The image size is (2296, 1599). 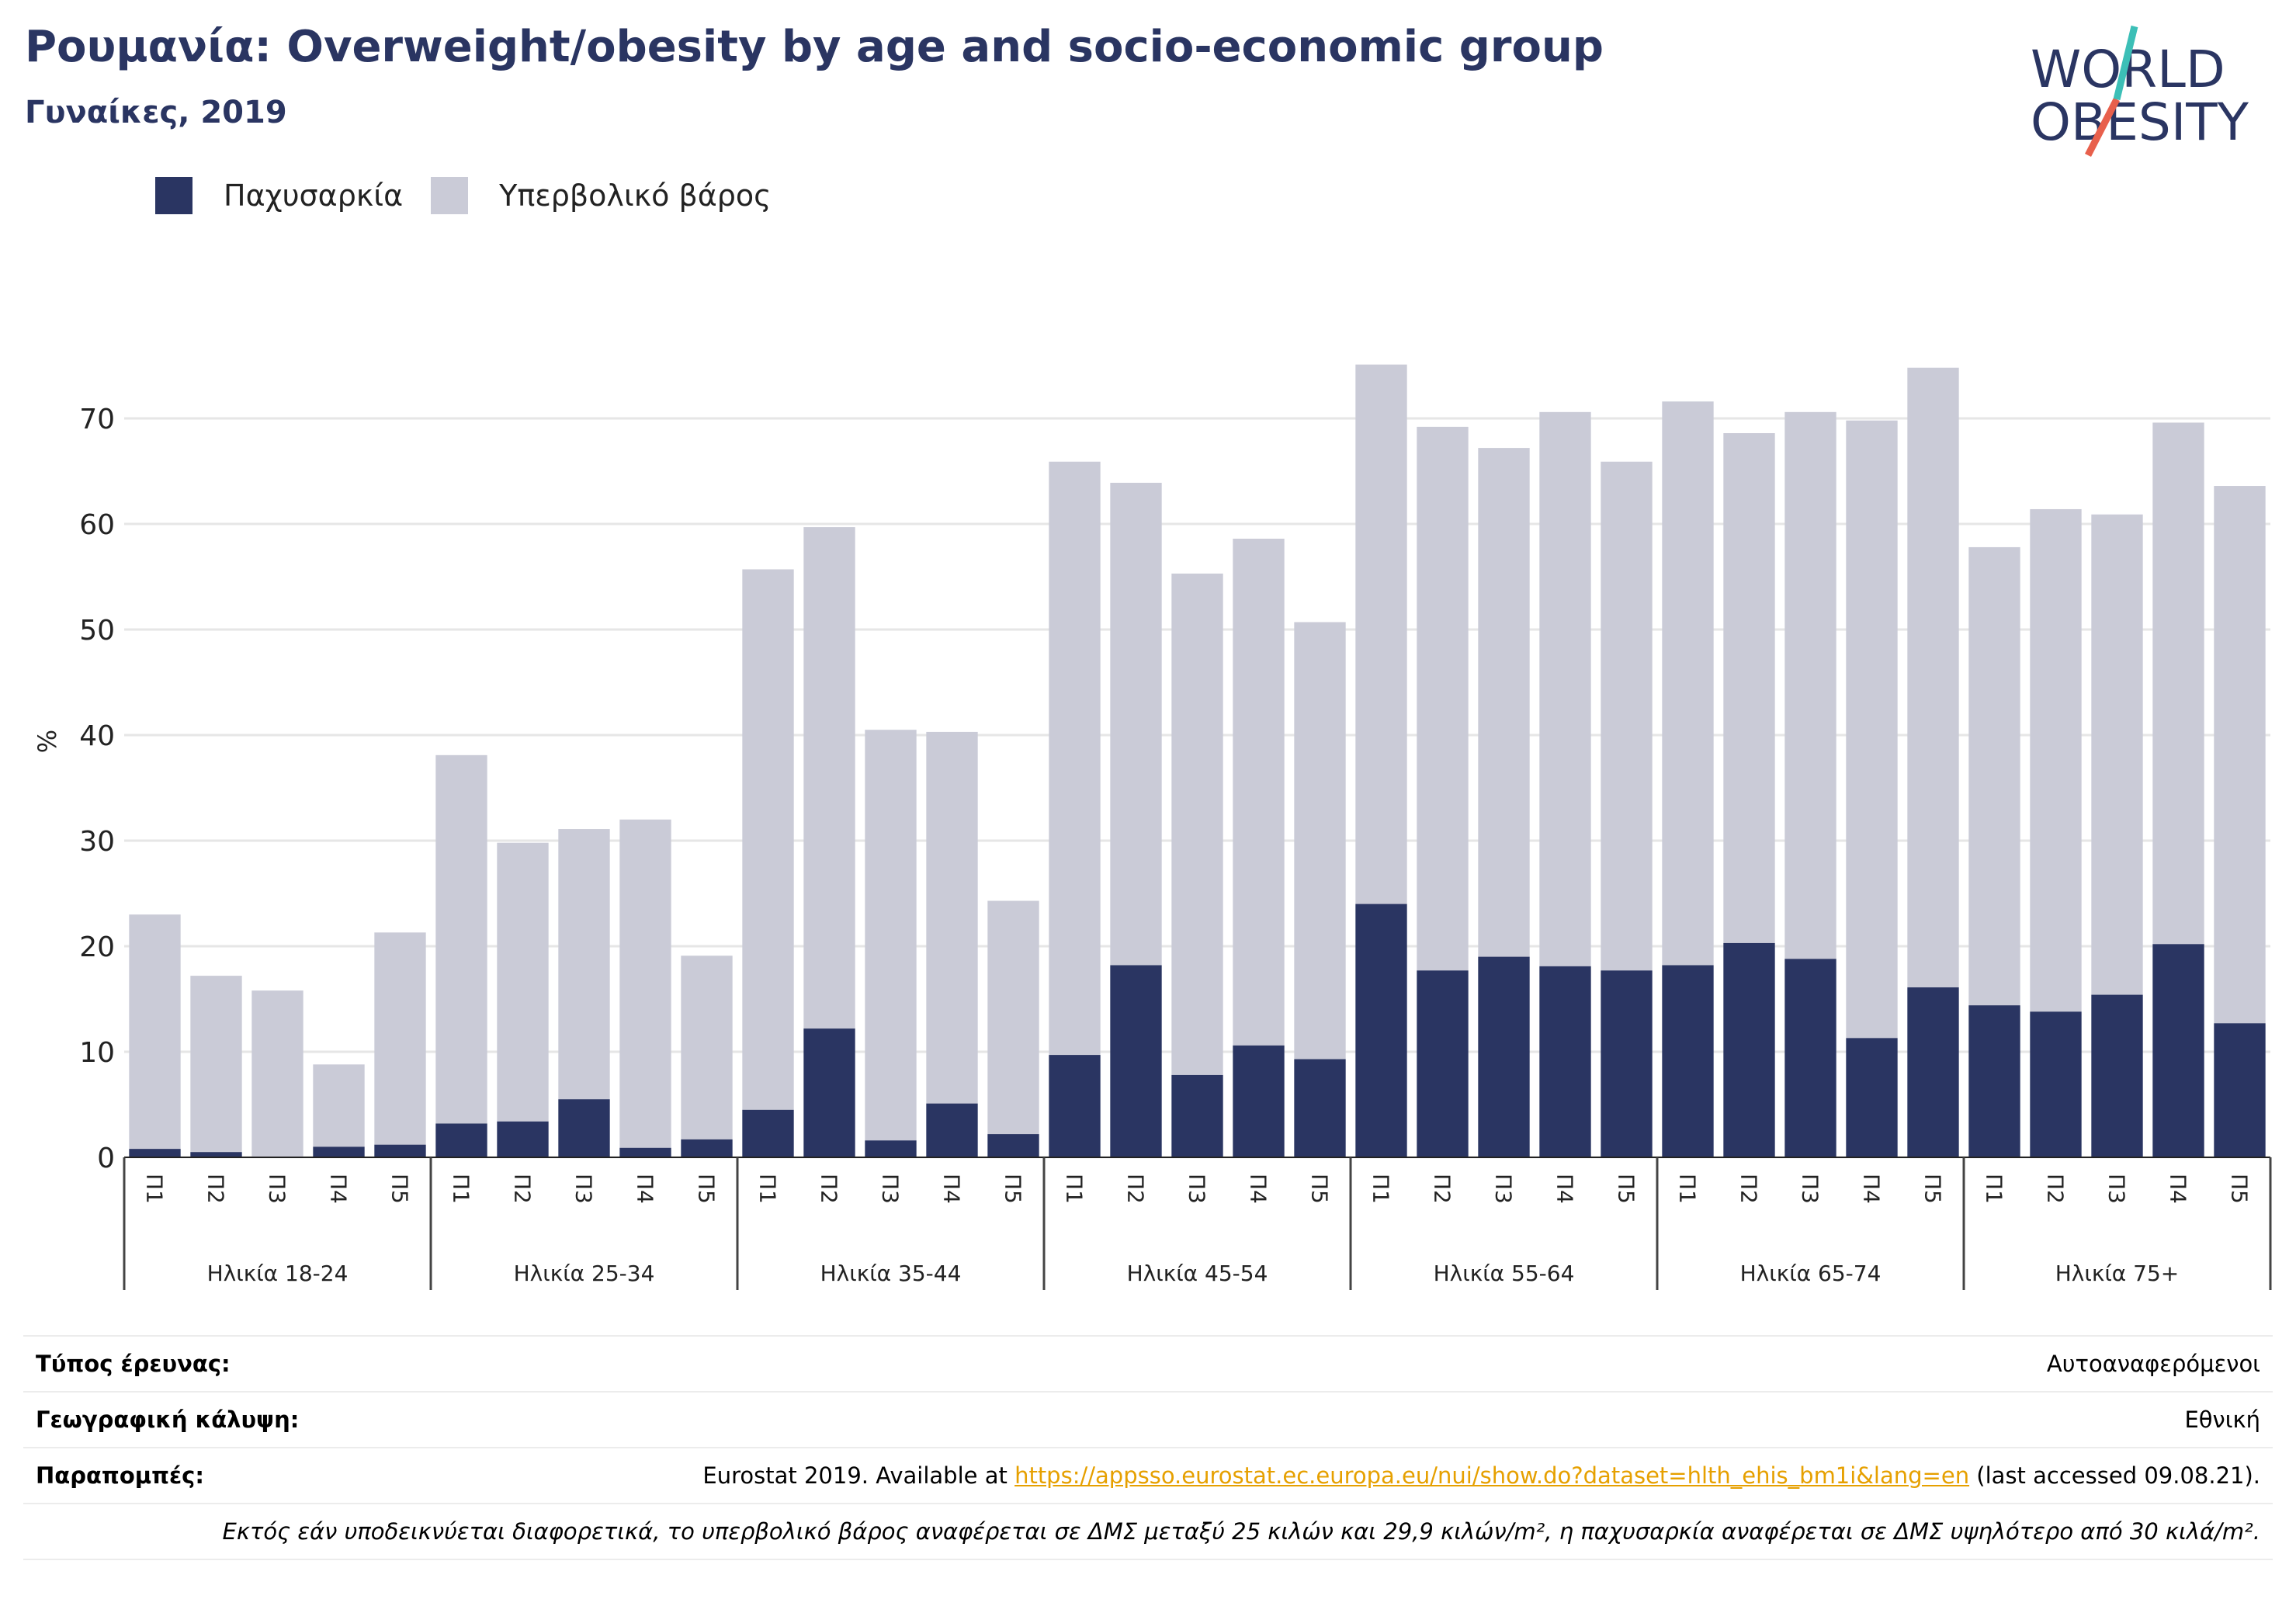 What do you see at coordinates (156, 112) in the screenshot?
I see `chart-subtitle: Γυναίκες, 2019` at bounding box center [156, 112].